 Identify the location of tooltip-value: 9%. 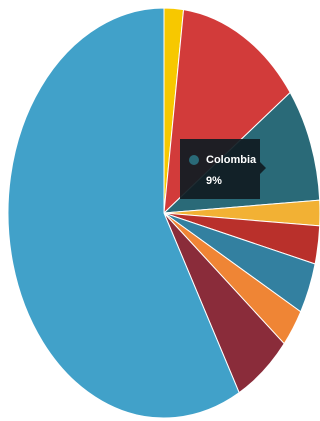
(214, 181).